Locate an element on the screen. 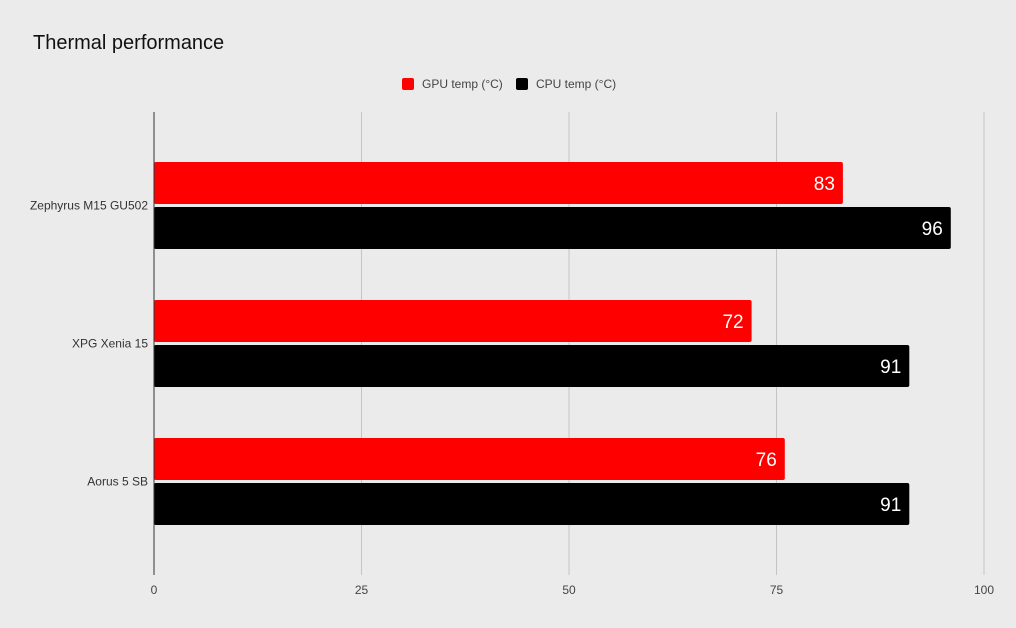 This screenshot has height=628, width=1016. category-label: XPG Xenia 15 is located at coordinates (110, 344).